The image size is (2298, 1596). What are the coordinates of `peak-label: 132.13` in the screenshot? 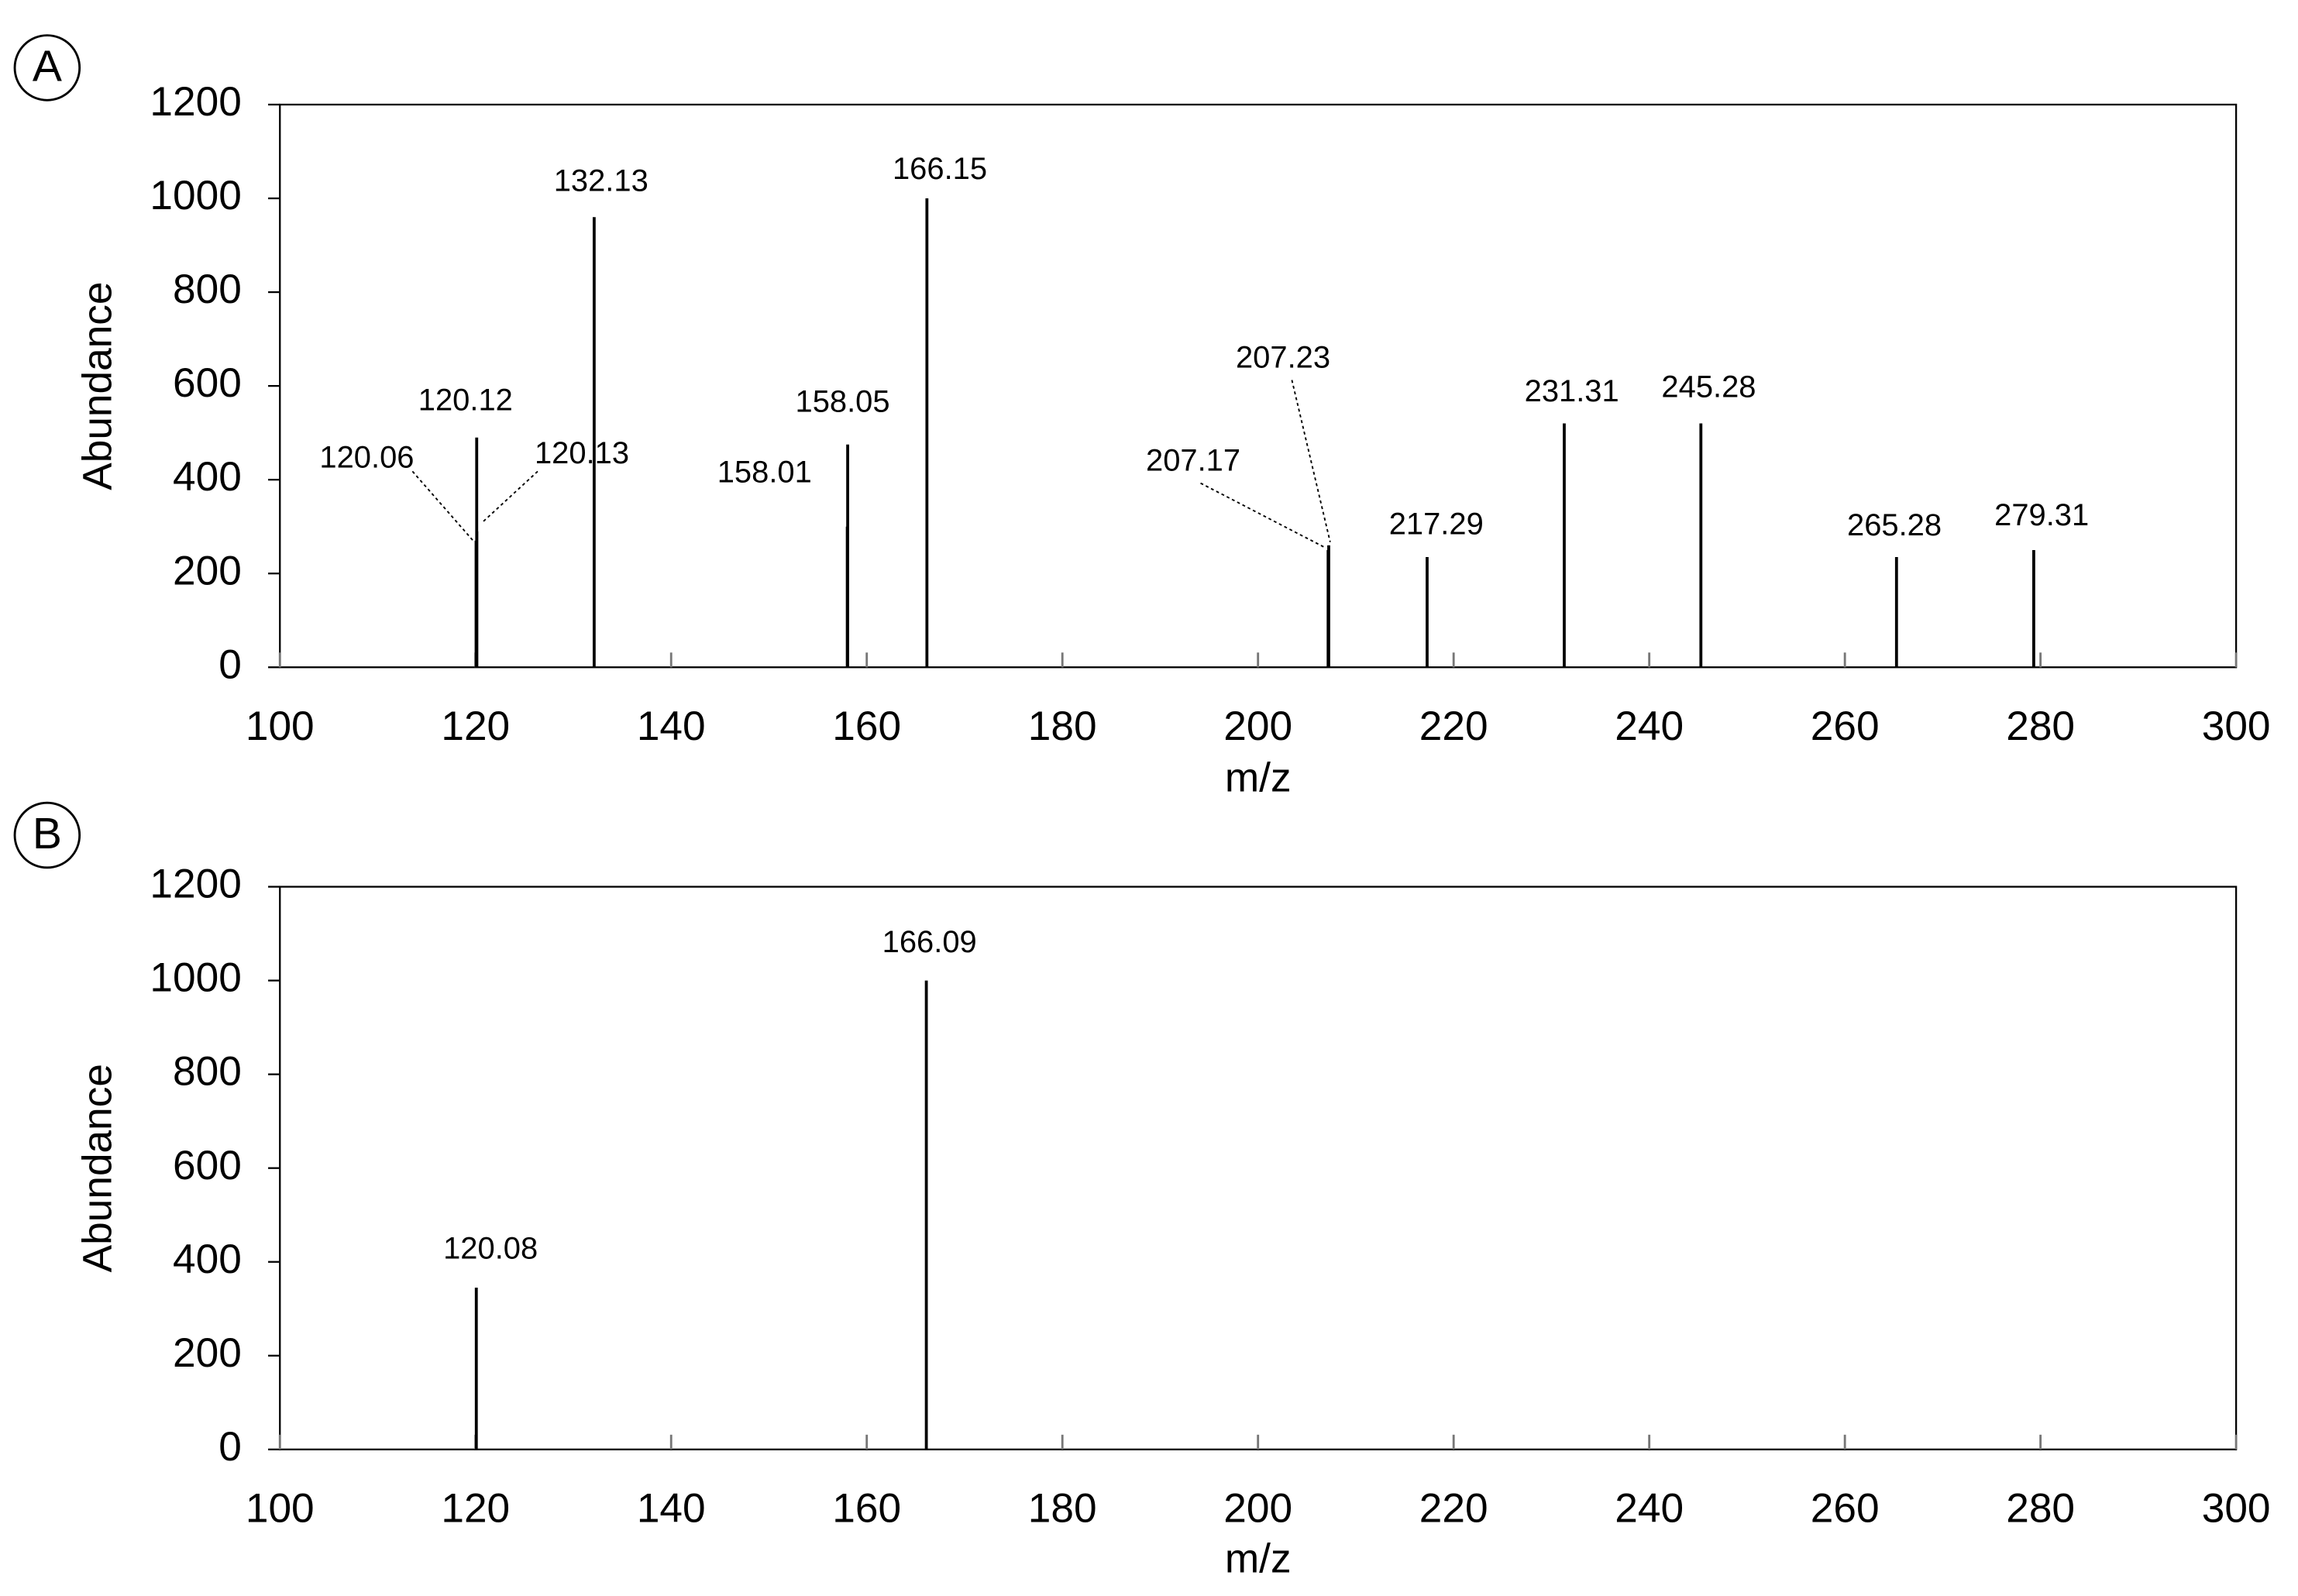 It's located at (601, 180).